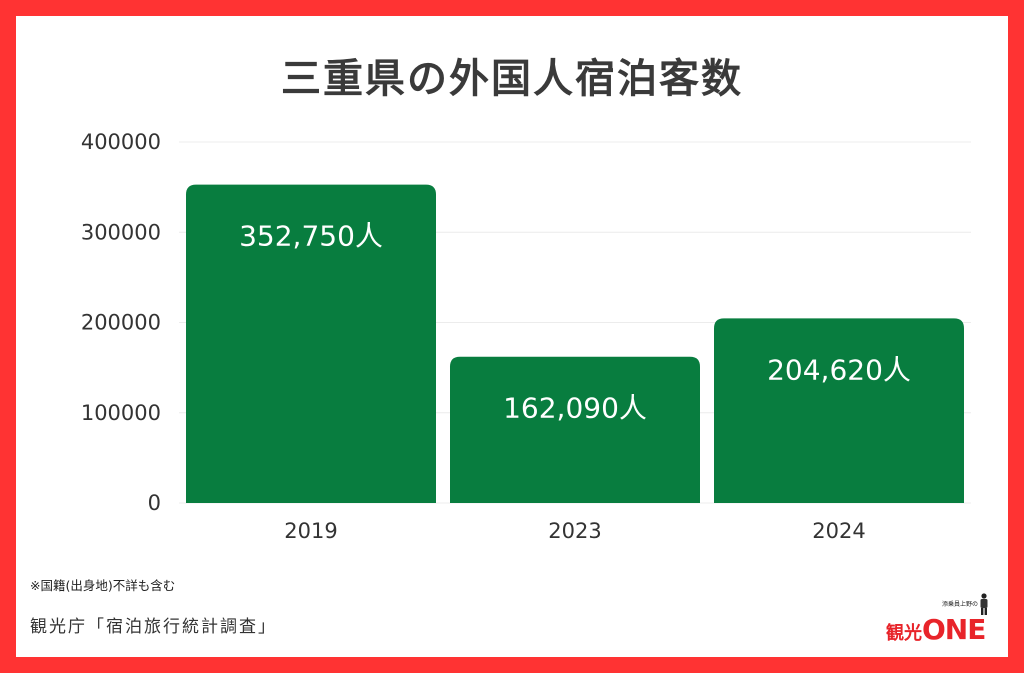 The image size is (1024, 673). I want to click on y-tick-label: 200000, so click(121, 323).